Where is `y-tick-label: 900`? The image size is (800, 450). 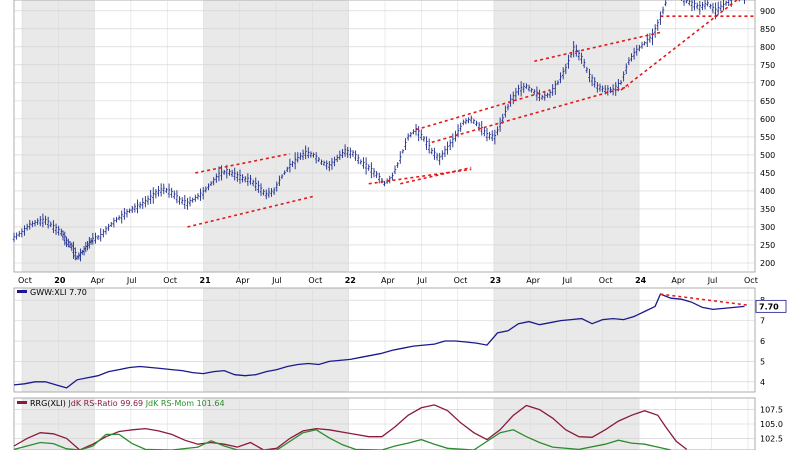 y-tick-label: 900 is located at coordinates (767, 11).